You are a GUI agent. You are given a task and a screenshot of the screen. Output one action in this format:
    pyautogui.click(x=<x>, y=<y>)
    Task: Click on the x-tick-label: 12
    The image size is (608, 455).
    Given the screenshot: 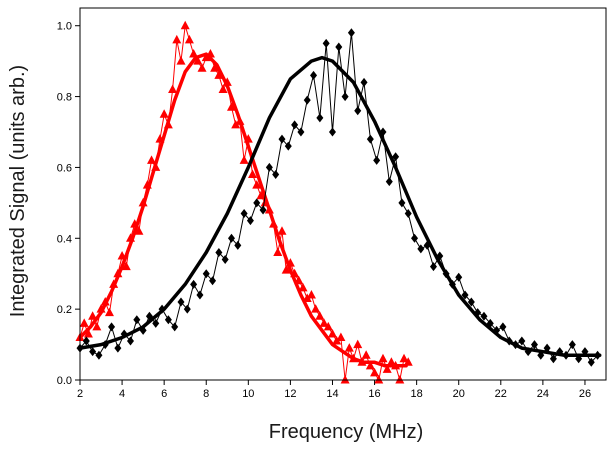 What is the action you would take?
    pyautogui.click(x=290, y=394)
    